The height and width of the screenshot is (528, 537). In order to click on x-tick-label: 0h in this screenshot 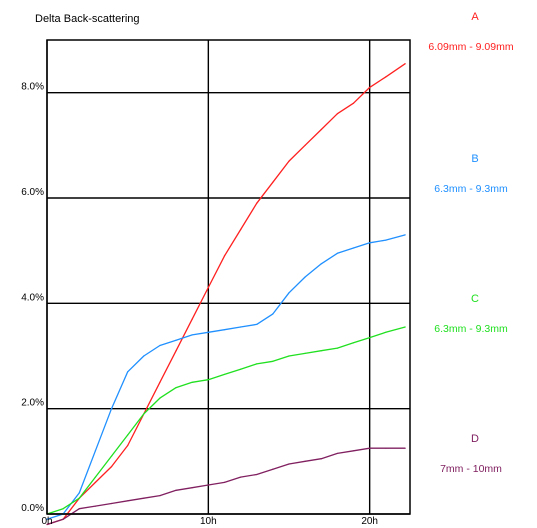, I will do `click(46, 521)`.